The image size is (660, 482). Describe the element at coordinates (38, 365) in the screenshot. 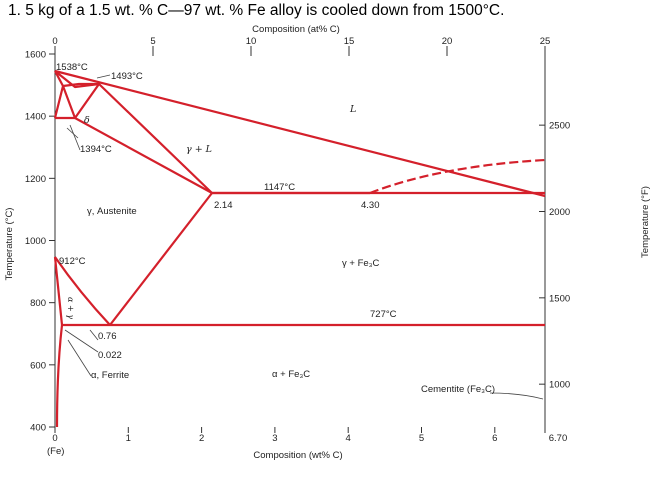

I see `left-tick-label: 600` at that location.